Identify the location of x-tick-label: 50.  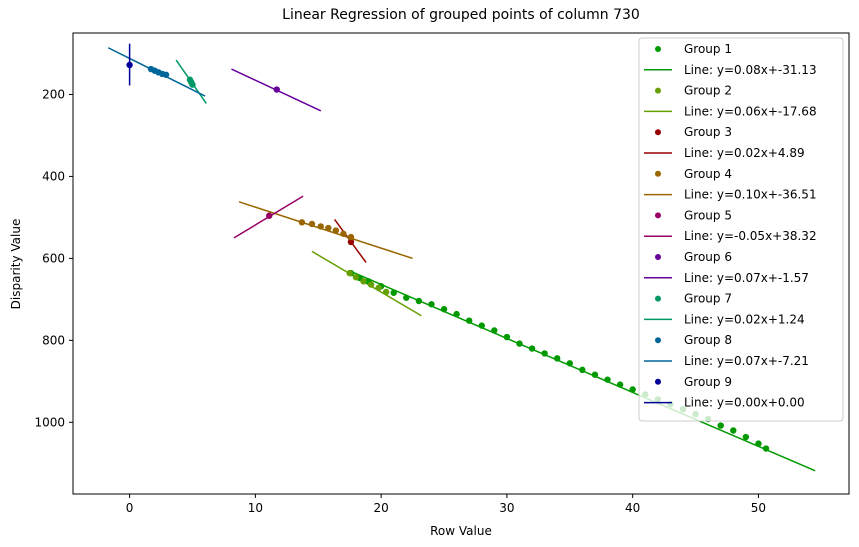
(758, 508).